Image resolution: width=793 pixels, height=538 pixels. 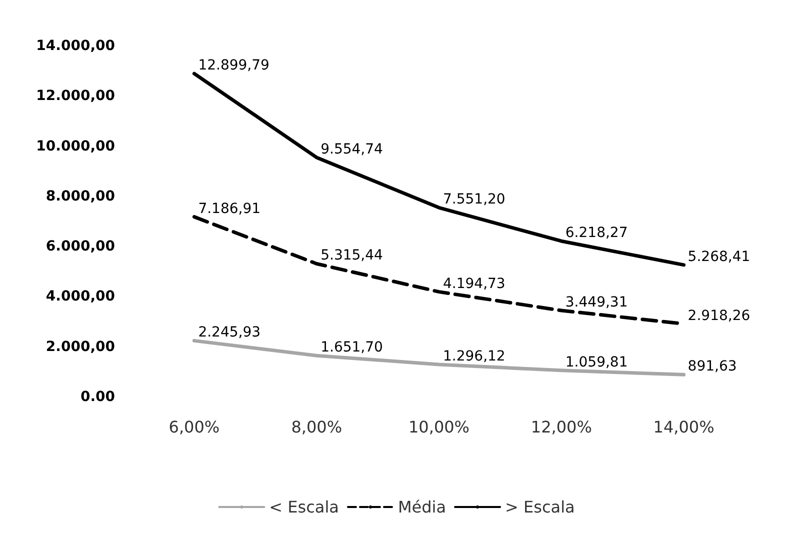 What do you see at coordinates (596, 362) in the screenshot?
I see `data-label: 1.059,81` at bounding box center [596, 362].